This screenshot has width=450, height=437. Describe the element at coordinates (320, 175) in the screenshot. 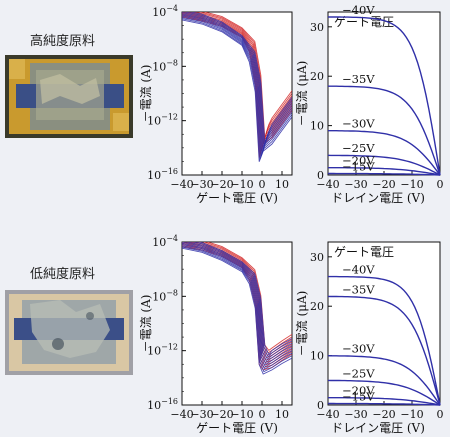

I see `y-tick-label: 0` at that location.